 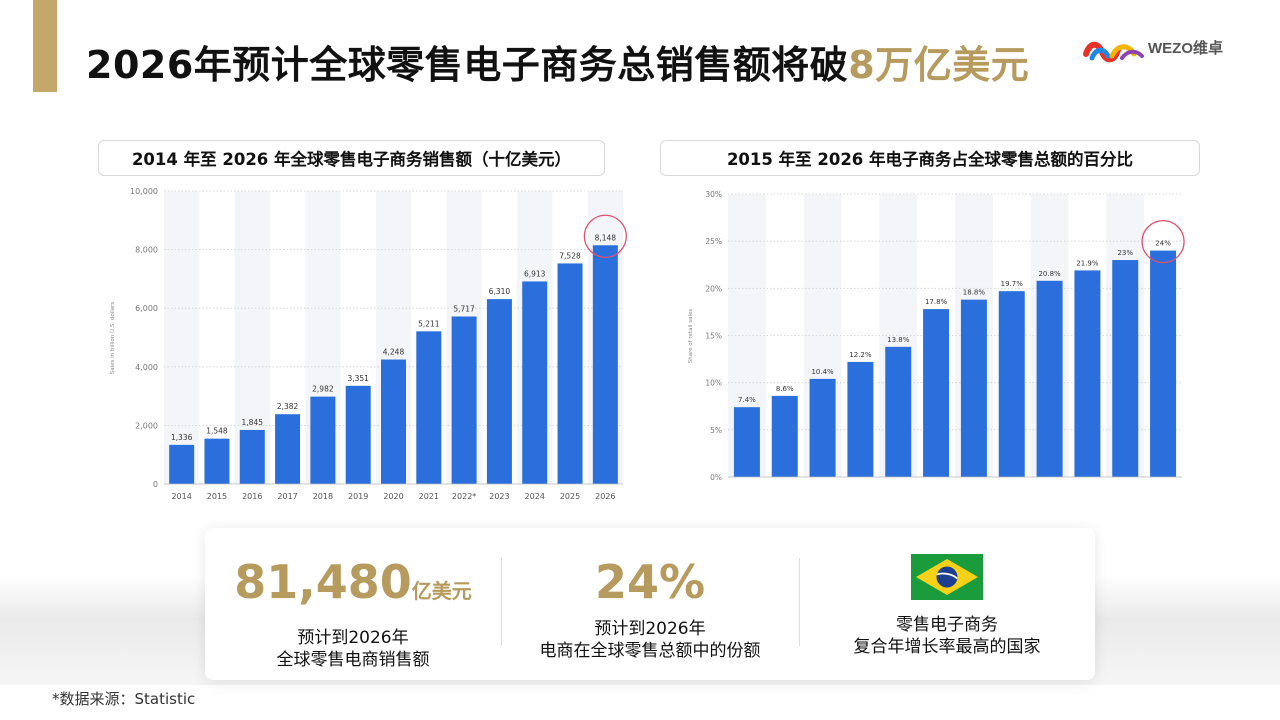 I want to click on y-axis-label: Sales in billion U.S. dollars, so click(x=113, y=338).